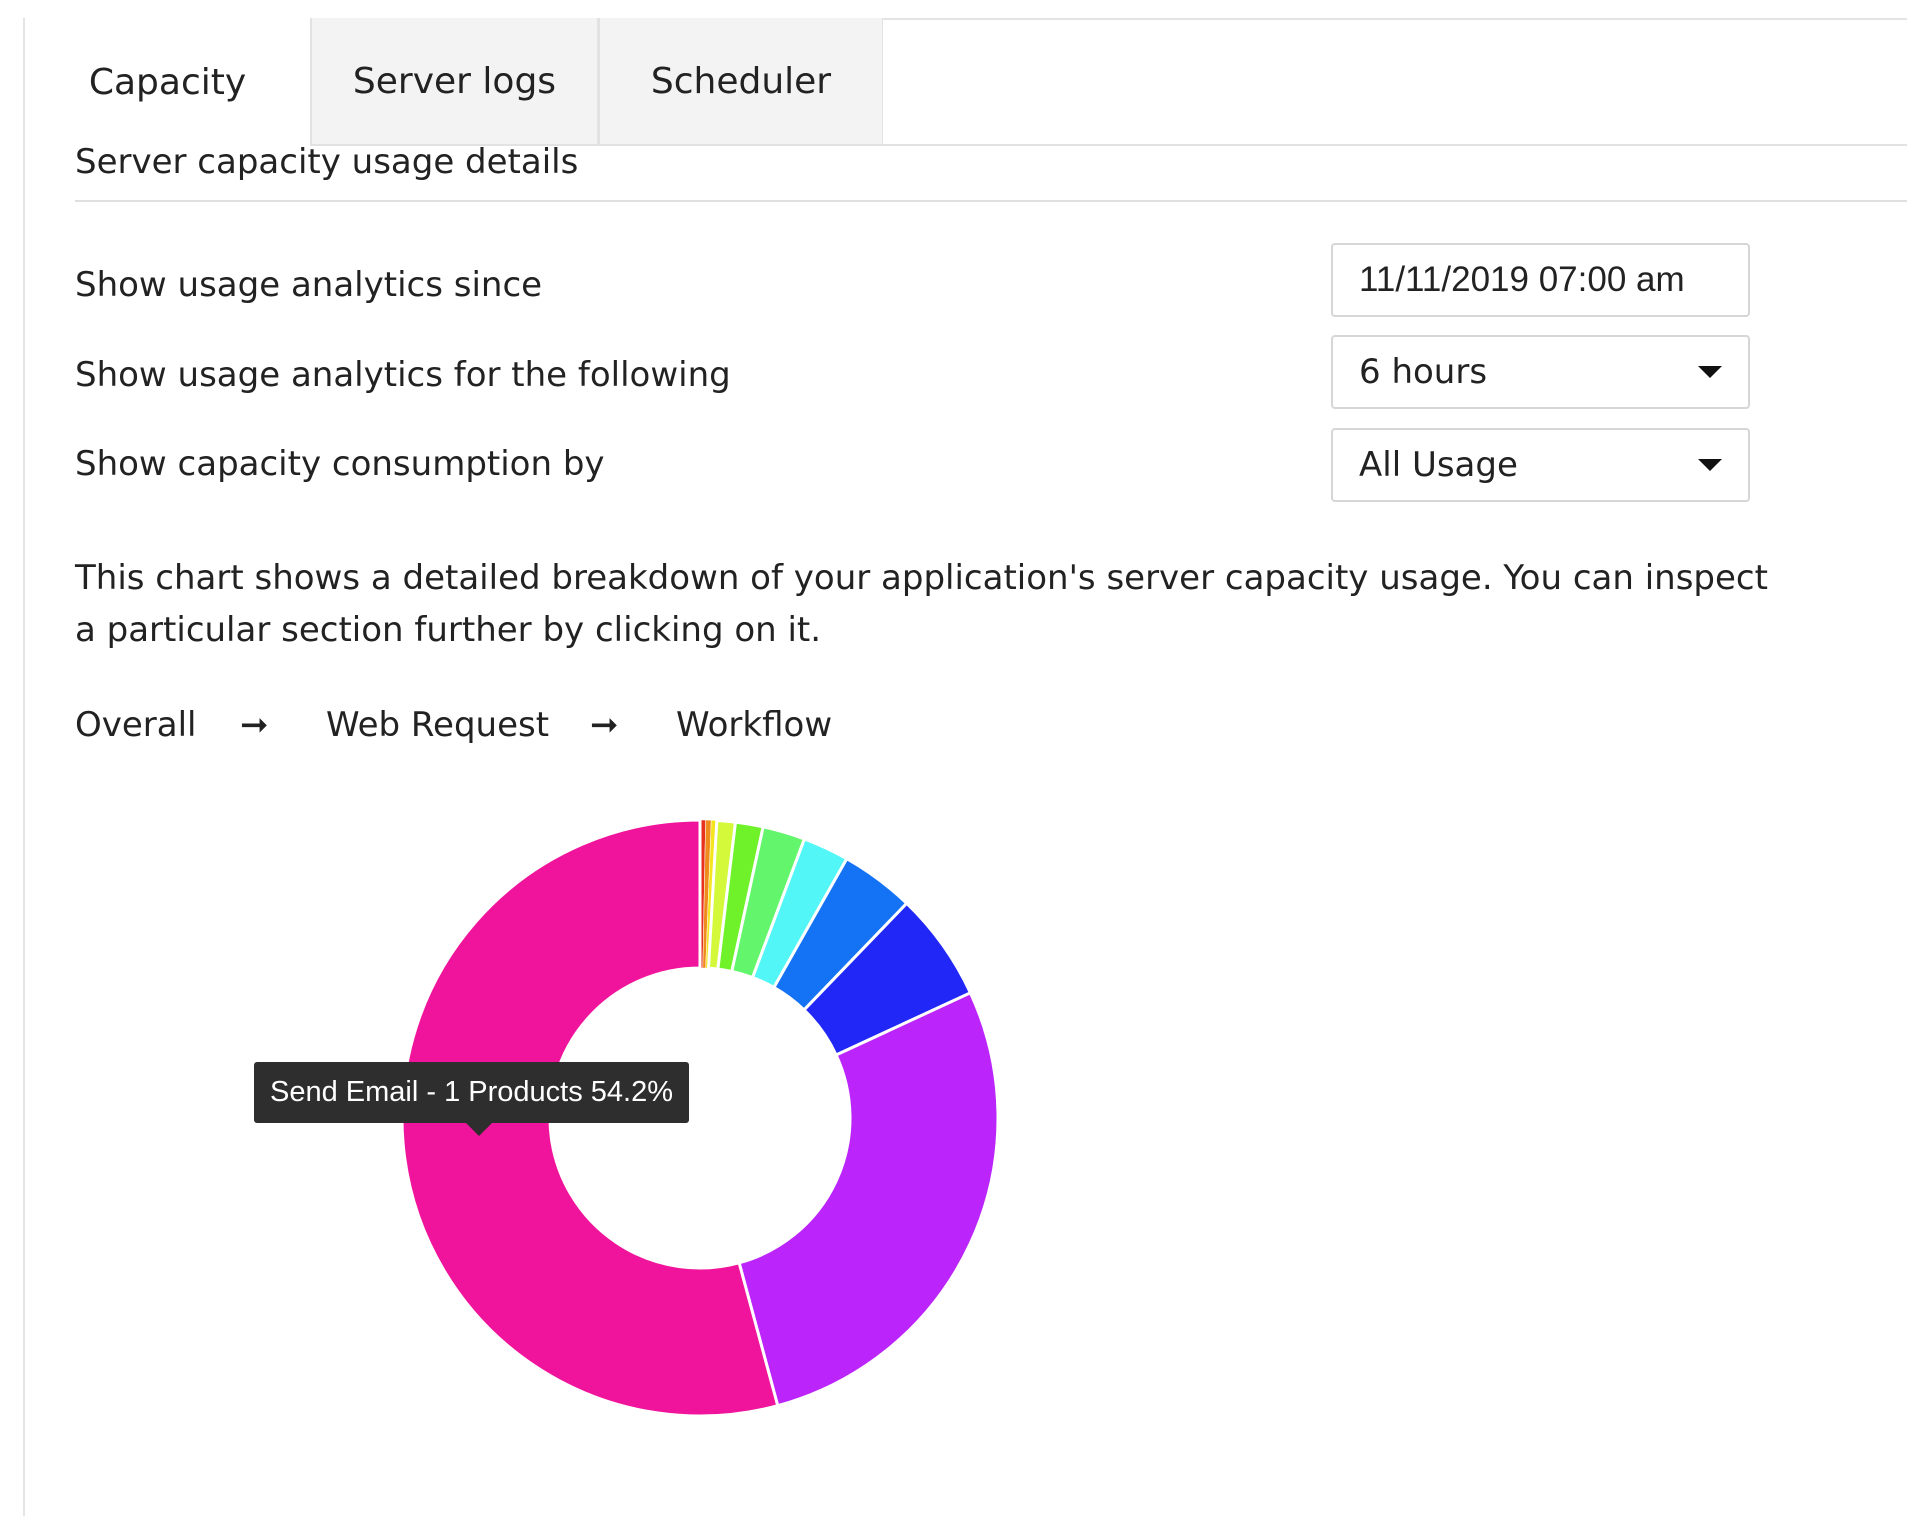  Describe the element at coordinates (1395, 145) in the screenshot. I see `tab-bar-divider` at that location.